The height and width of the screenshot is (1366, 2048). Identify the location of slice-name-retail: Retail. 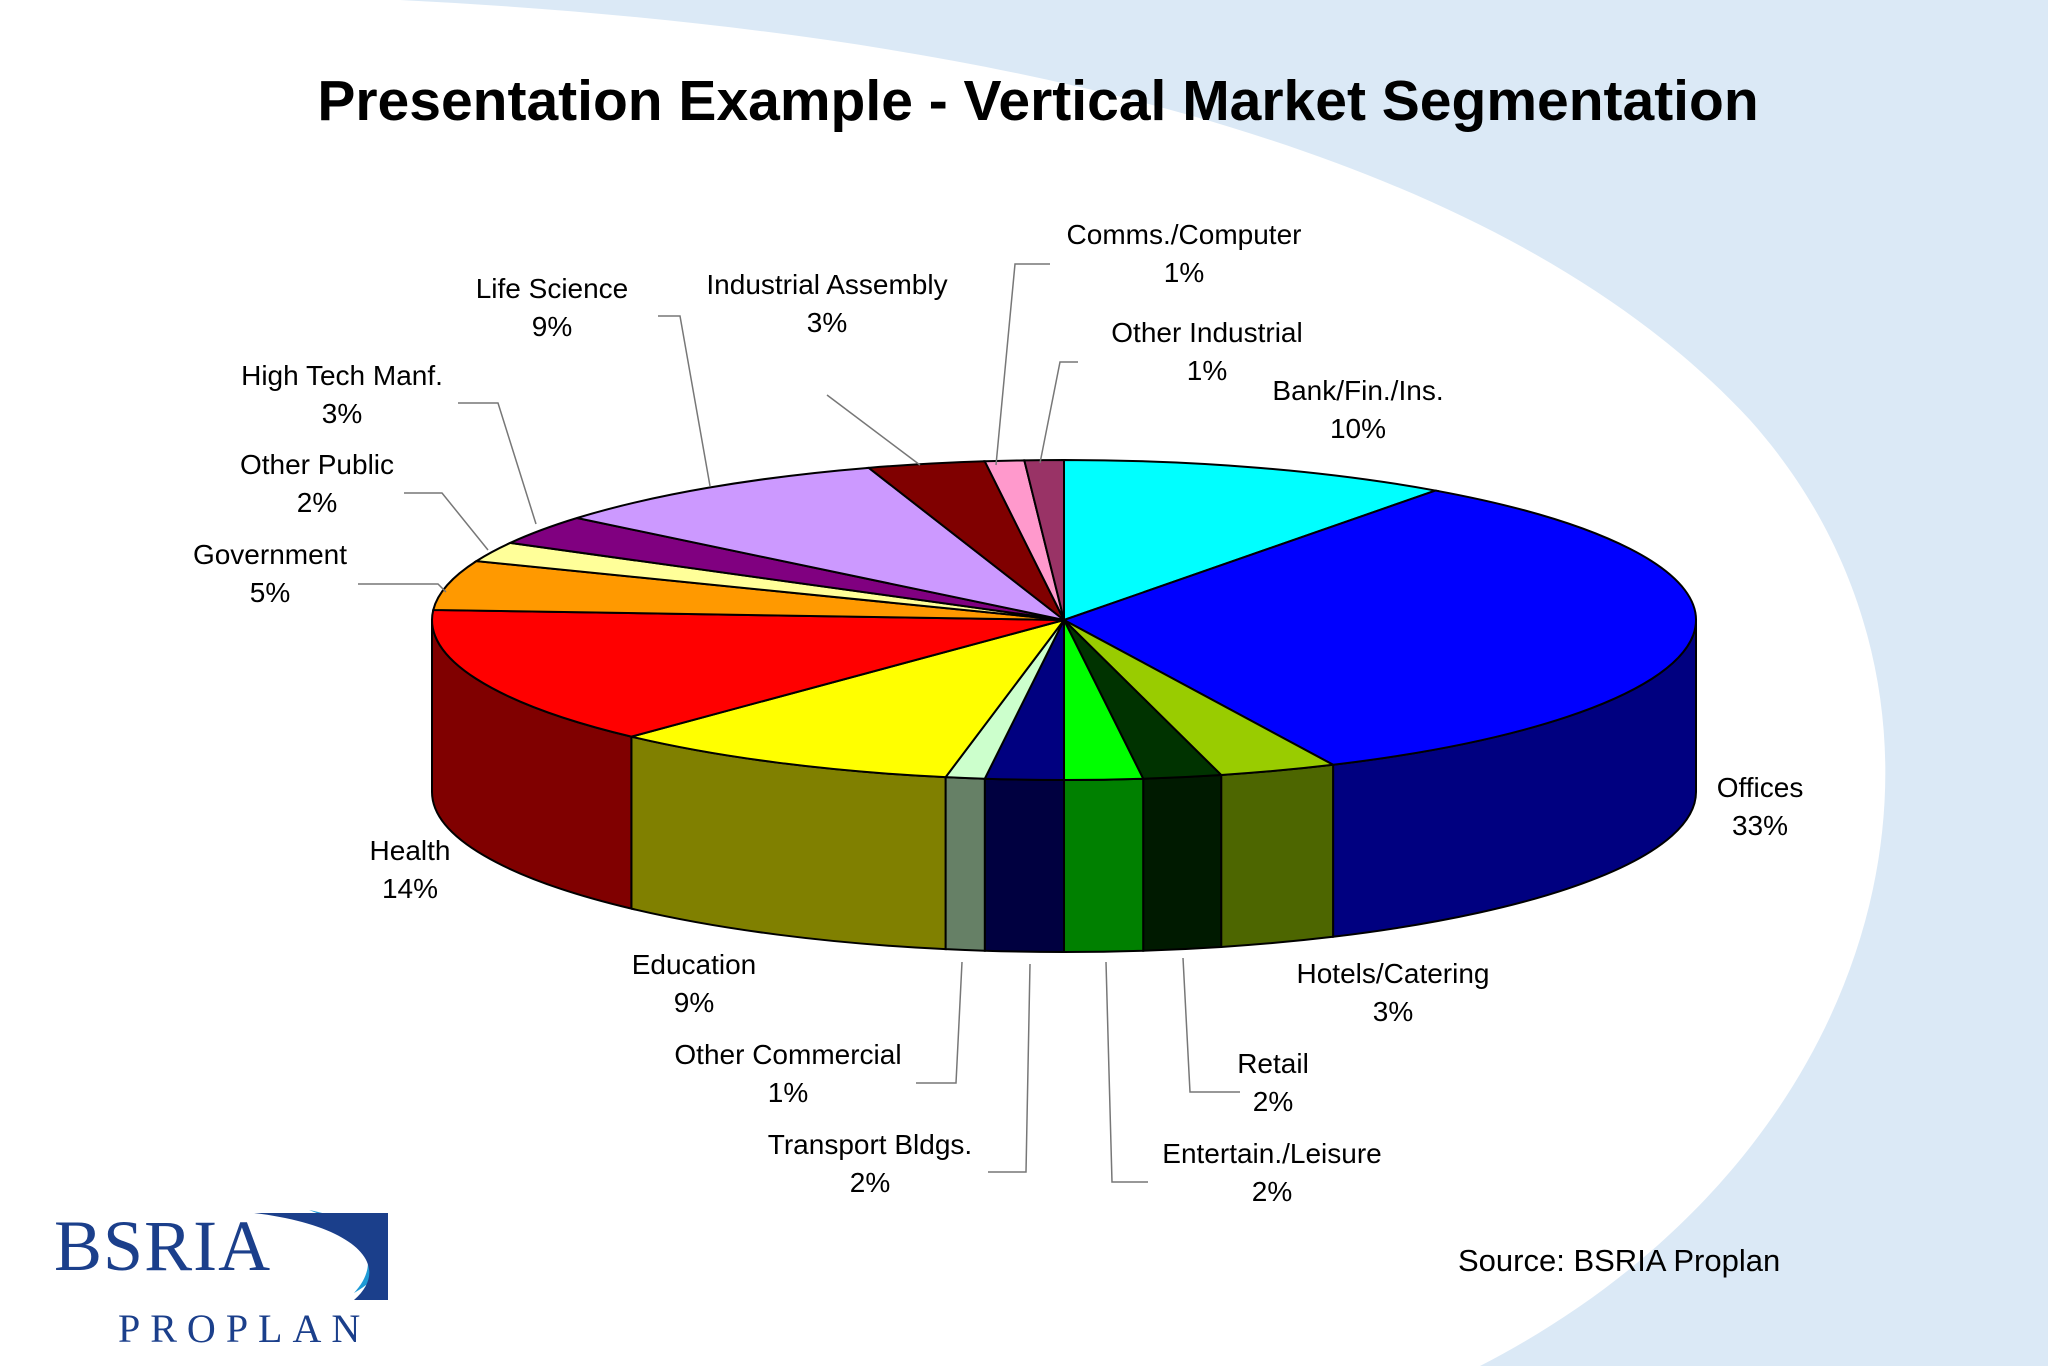
(1273, 1063).